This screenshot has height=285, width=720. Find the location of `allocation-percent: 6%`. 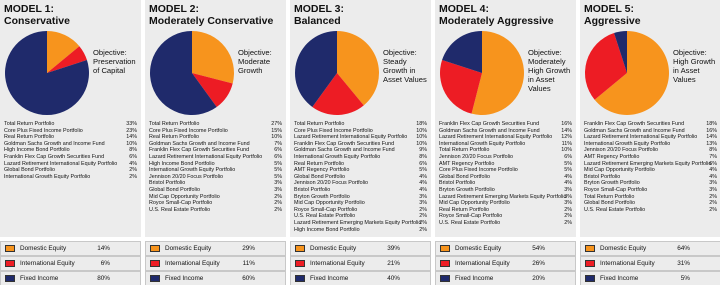

allocation-percent: 6% is located at coordinates (105, 263).